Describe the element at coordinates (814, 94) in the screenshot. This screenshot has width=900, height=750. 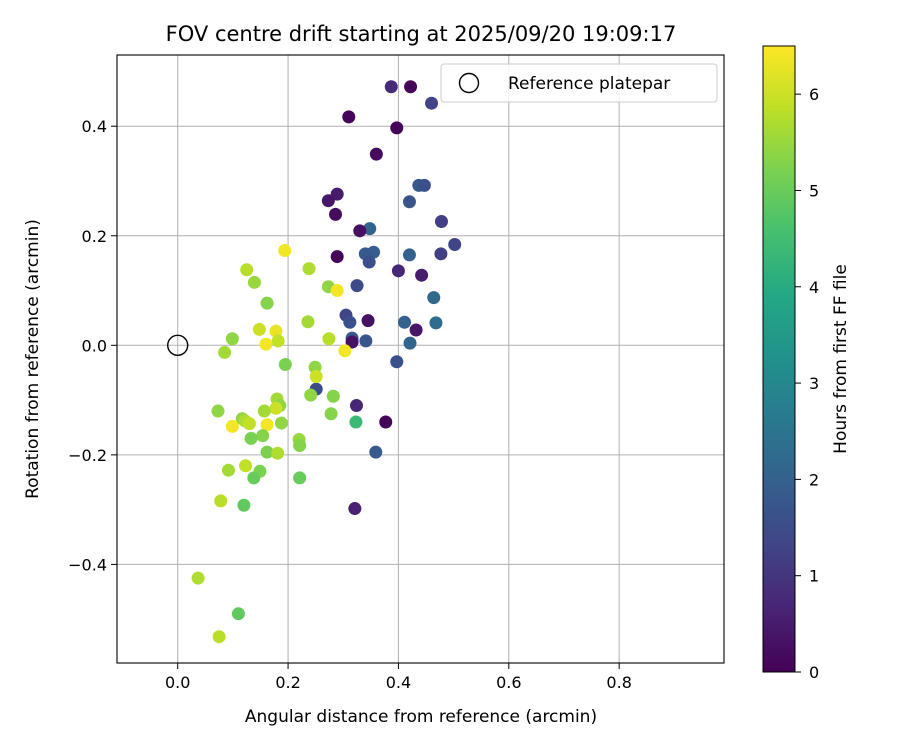
I see `colorbar-tick-label: 6` at that location.